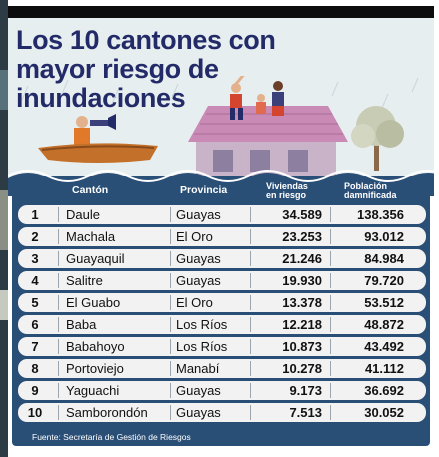 This screenshot has width=439, height=457. What do you see at coordinates (287, 186) in the screenshot?
I see `column-header-viviendas-line1: Viviendas` at bounding box center [287, 186].